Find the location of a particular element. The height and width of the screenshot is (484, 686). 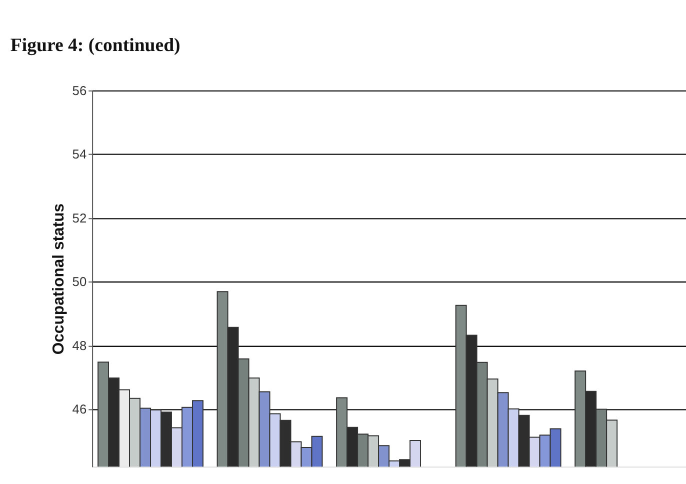

y-tick-label: 54 is located at coordinates (79, 154).